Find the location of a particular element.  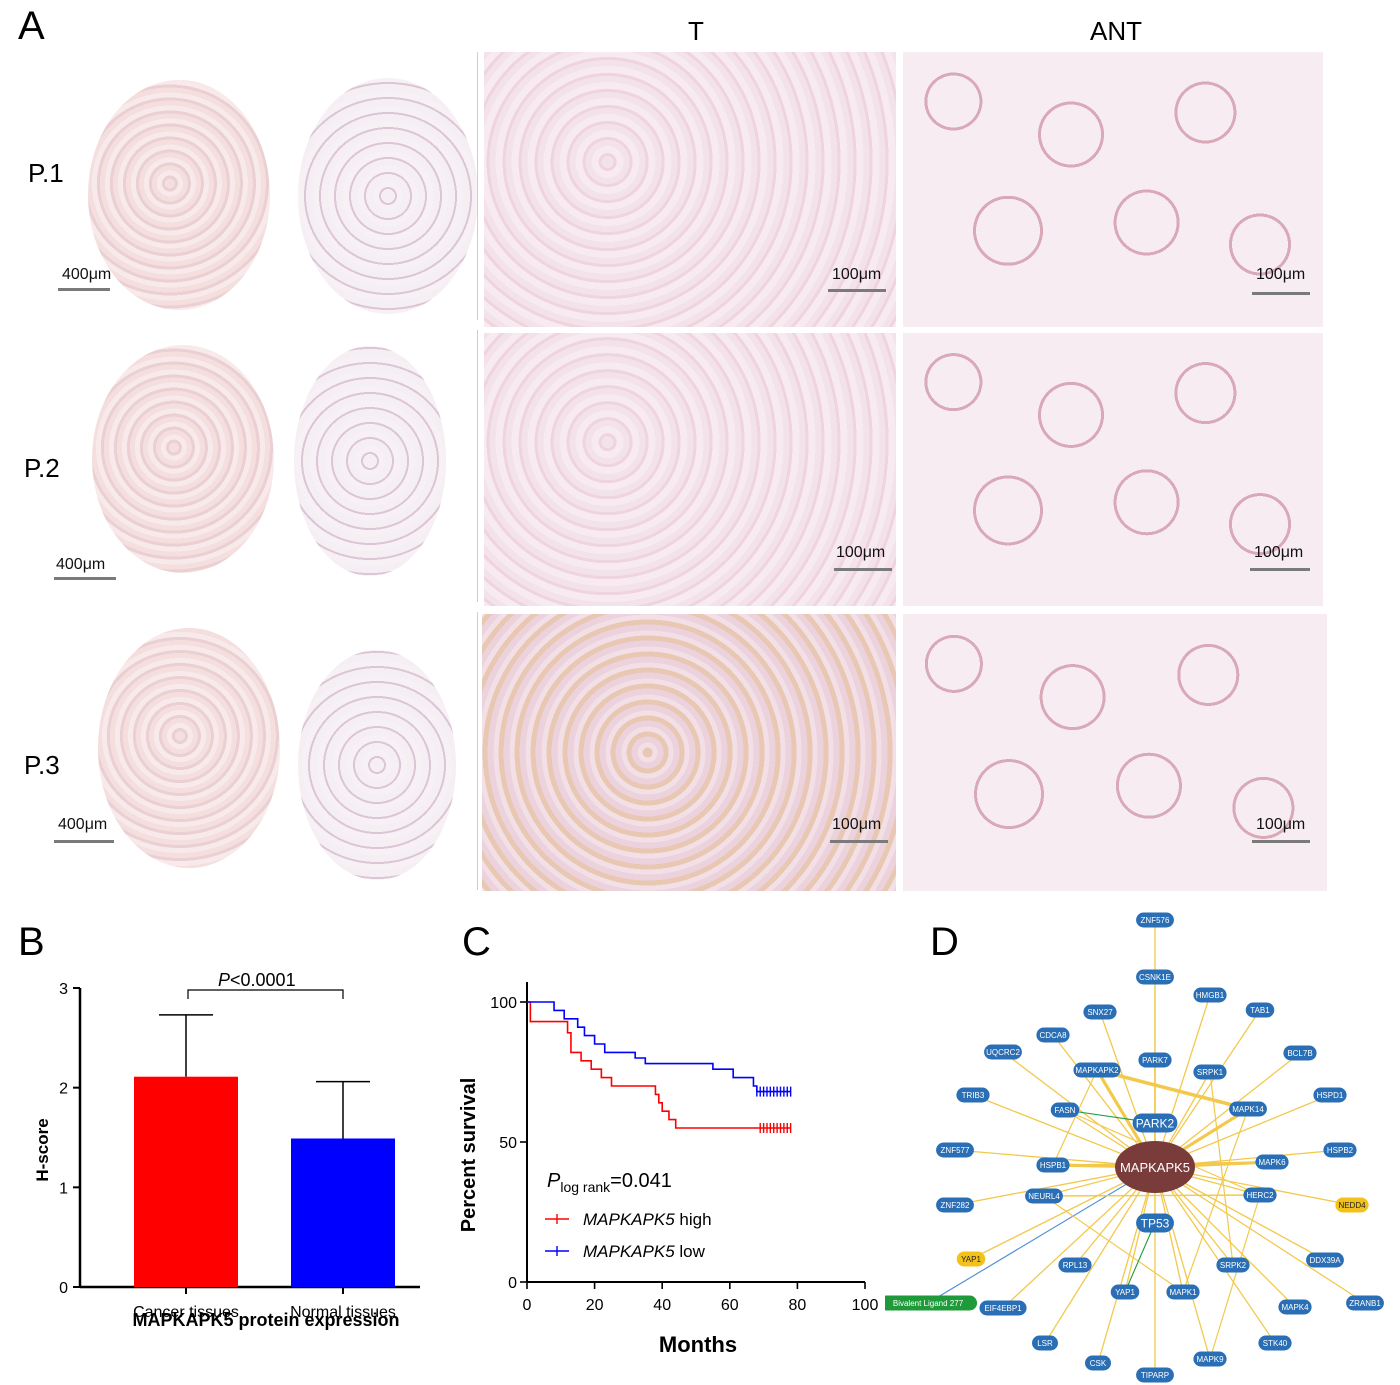

scale-label-tumor-p1: 100μm is located at coordinates (857, 274).